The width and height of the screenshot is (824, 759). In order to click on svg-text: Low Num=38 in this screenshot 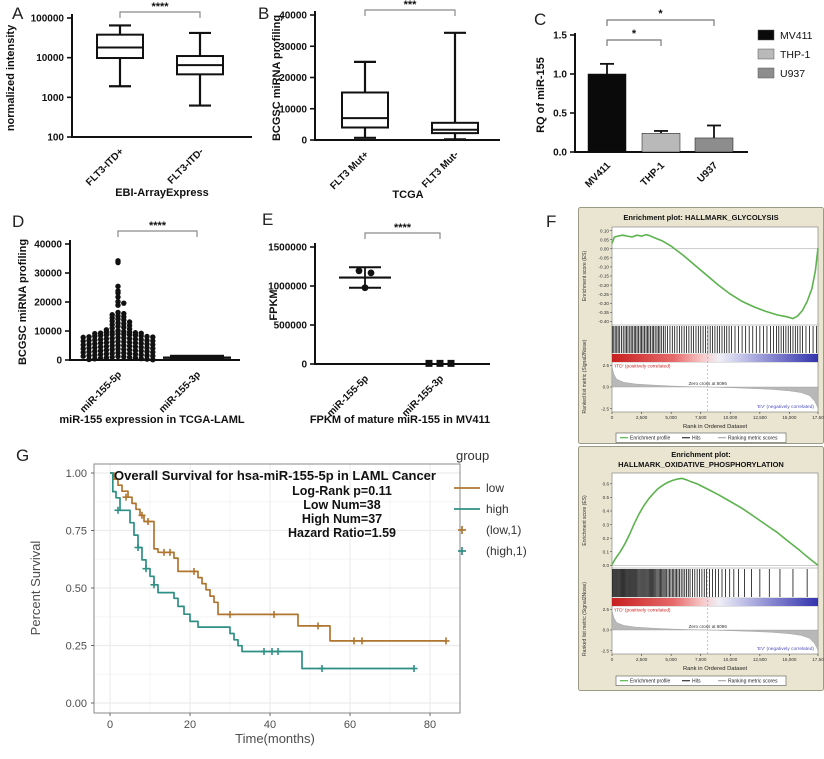, I will do `click(341, 505)`.